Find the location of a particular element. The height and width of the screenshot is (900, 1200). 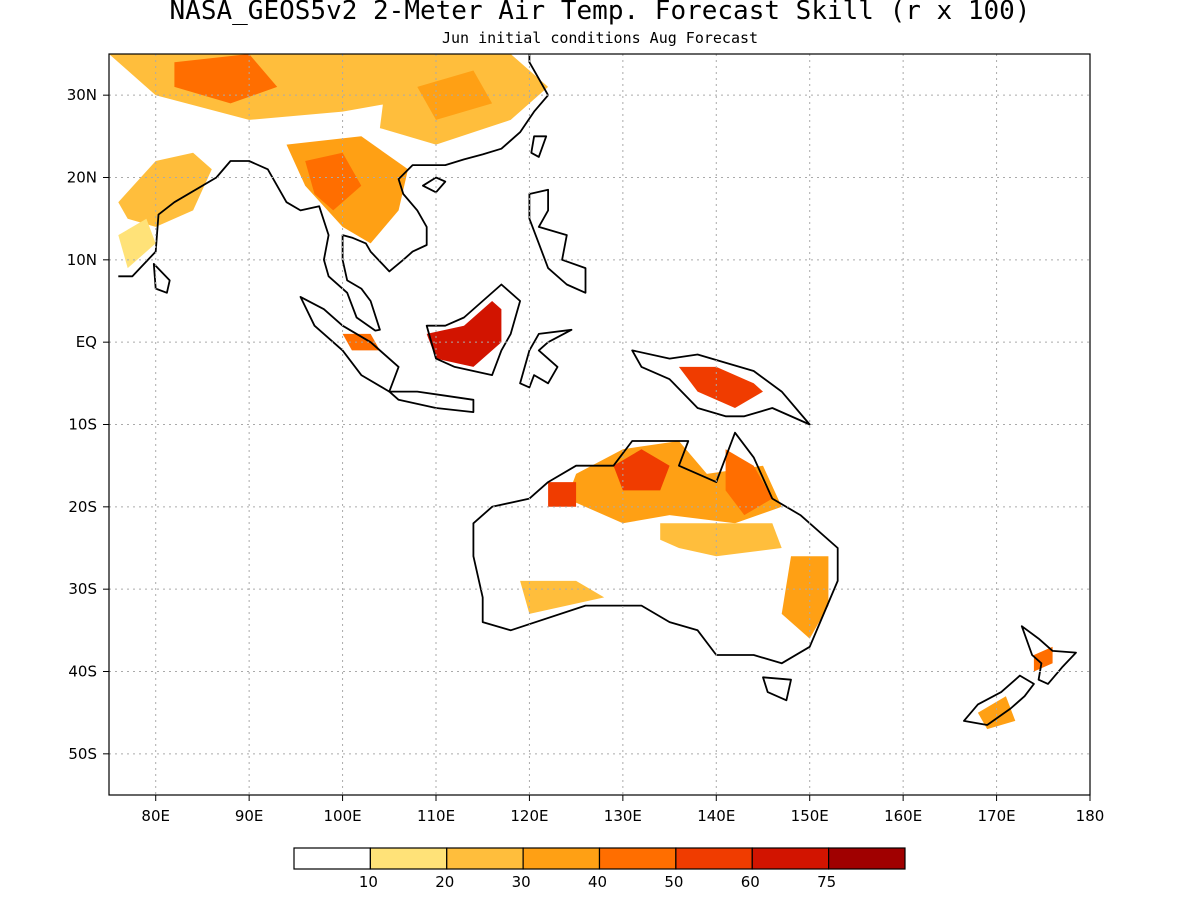

x-tick-label: 150E is located at coordinates (810, 816).